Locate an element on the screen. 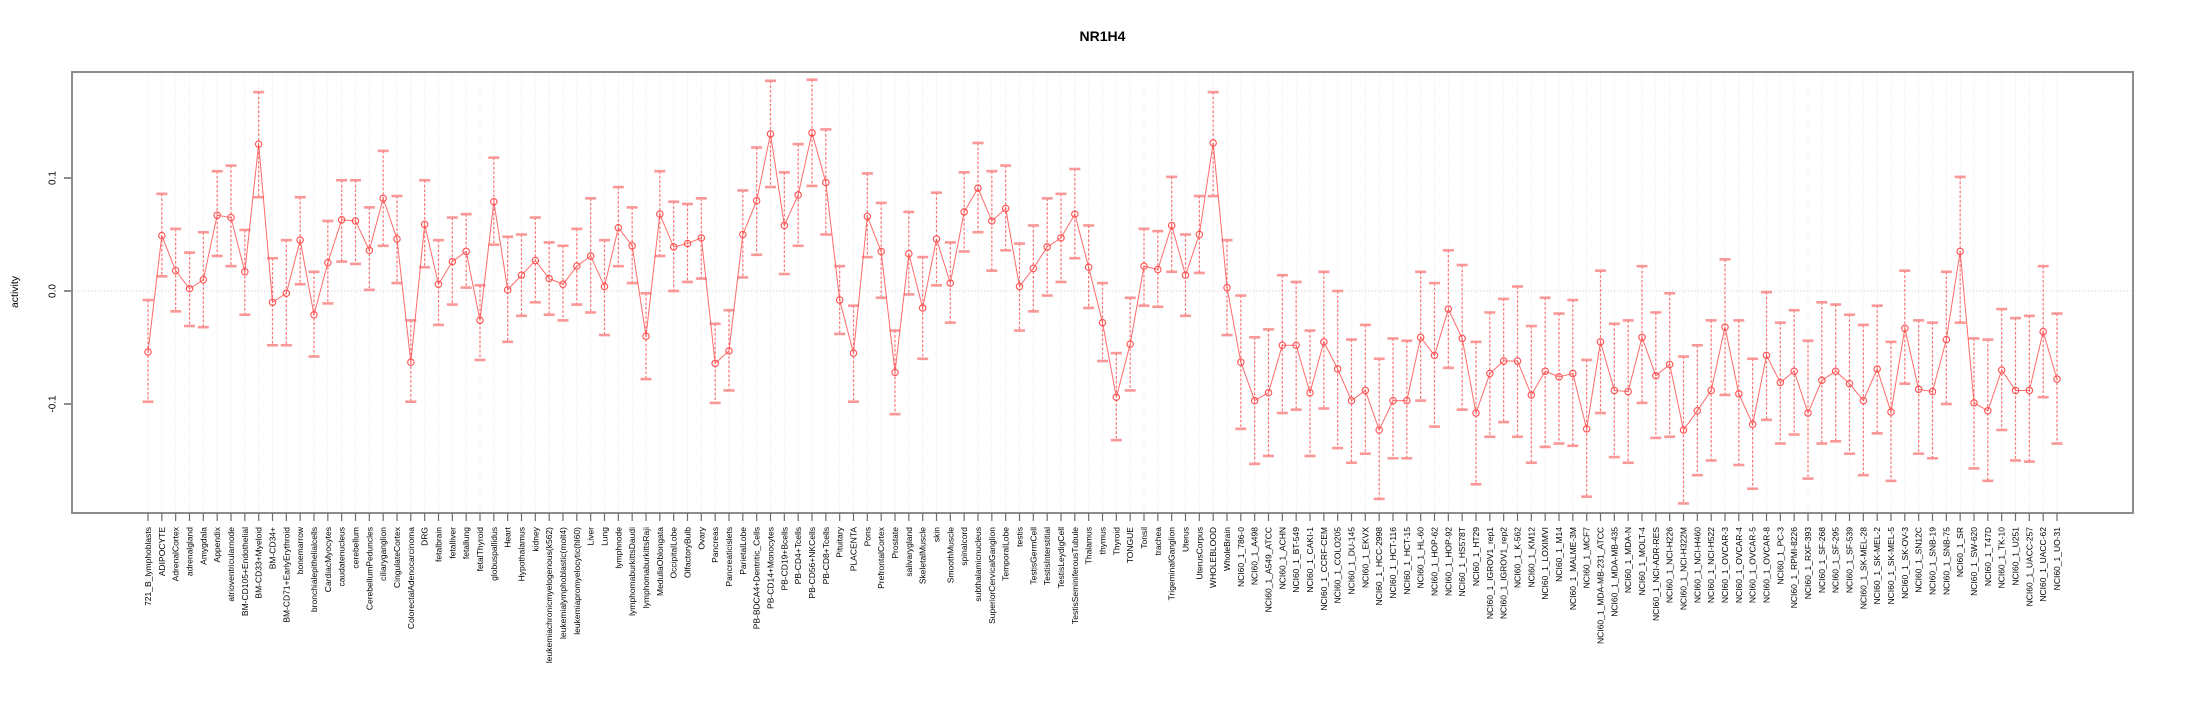 This screenshot has width=2205, height=720. x-tick-label: PB-CD56+NKCells is located at coordinates (812, 563).